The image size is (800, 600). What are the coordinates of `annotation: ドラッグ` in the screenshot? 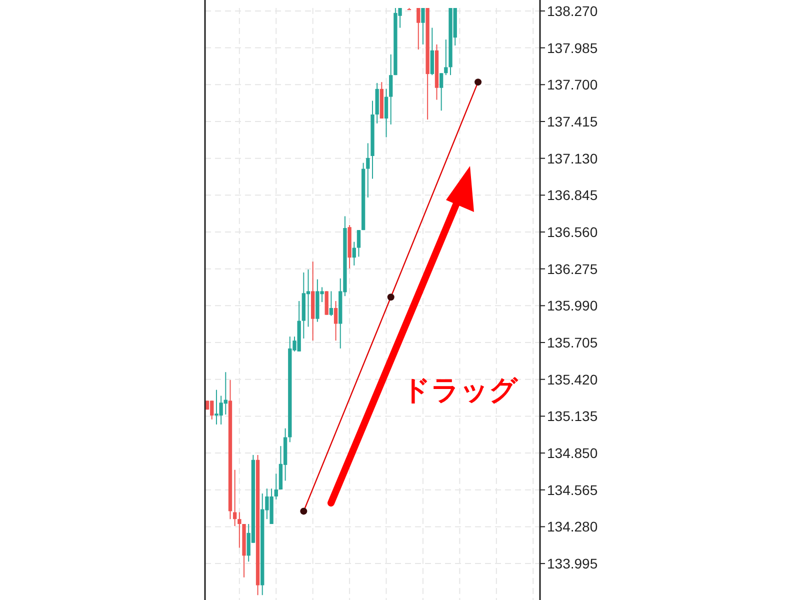 It's located at (460, 390).